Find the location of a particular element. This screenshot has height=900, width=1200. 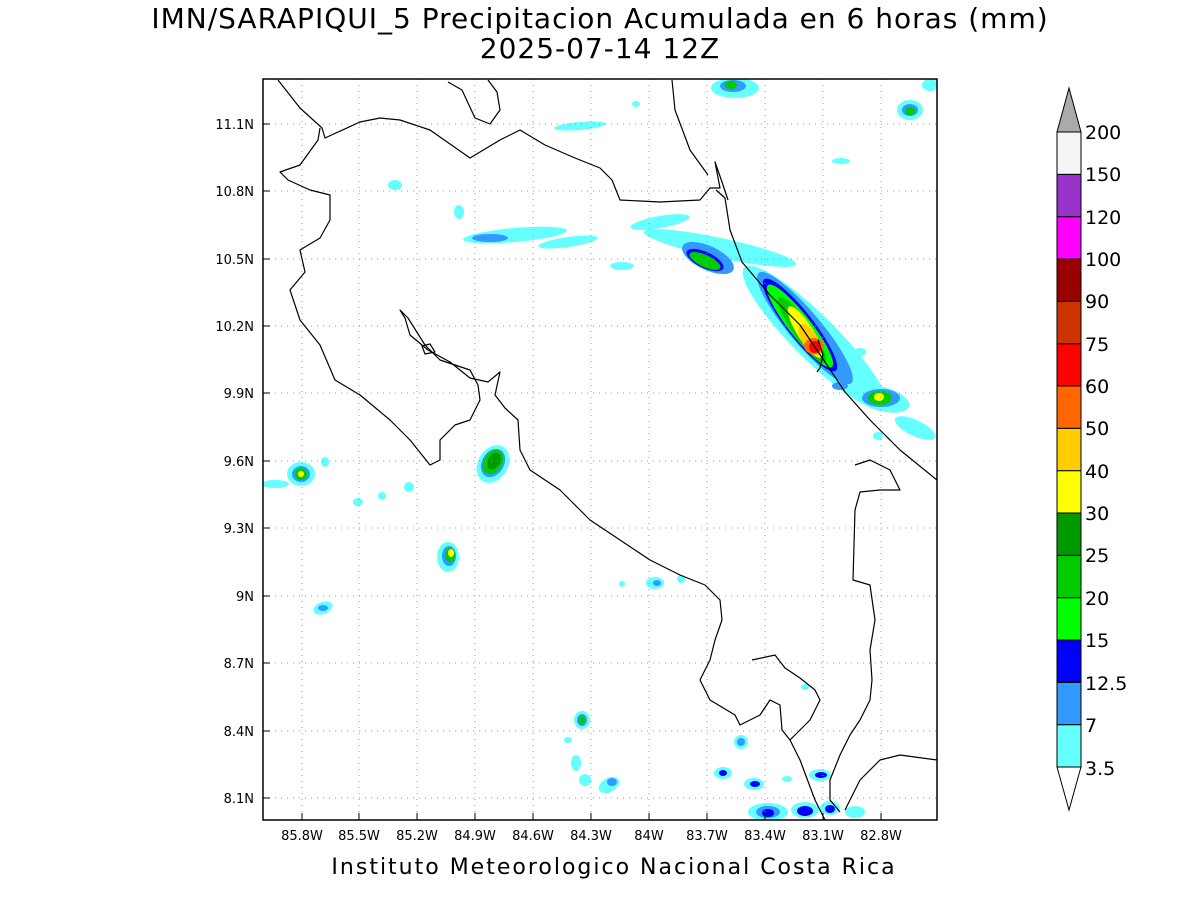

colorbar-level-label: 12.5 is located at coordinates (1106, 684).